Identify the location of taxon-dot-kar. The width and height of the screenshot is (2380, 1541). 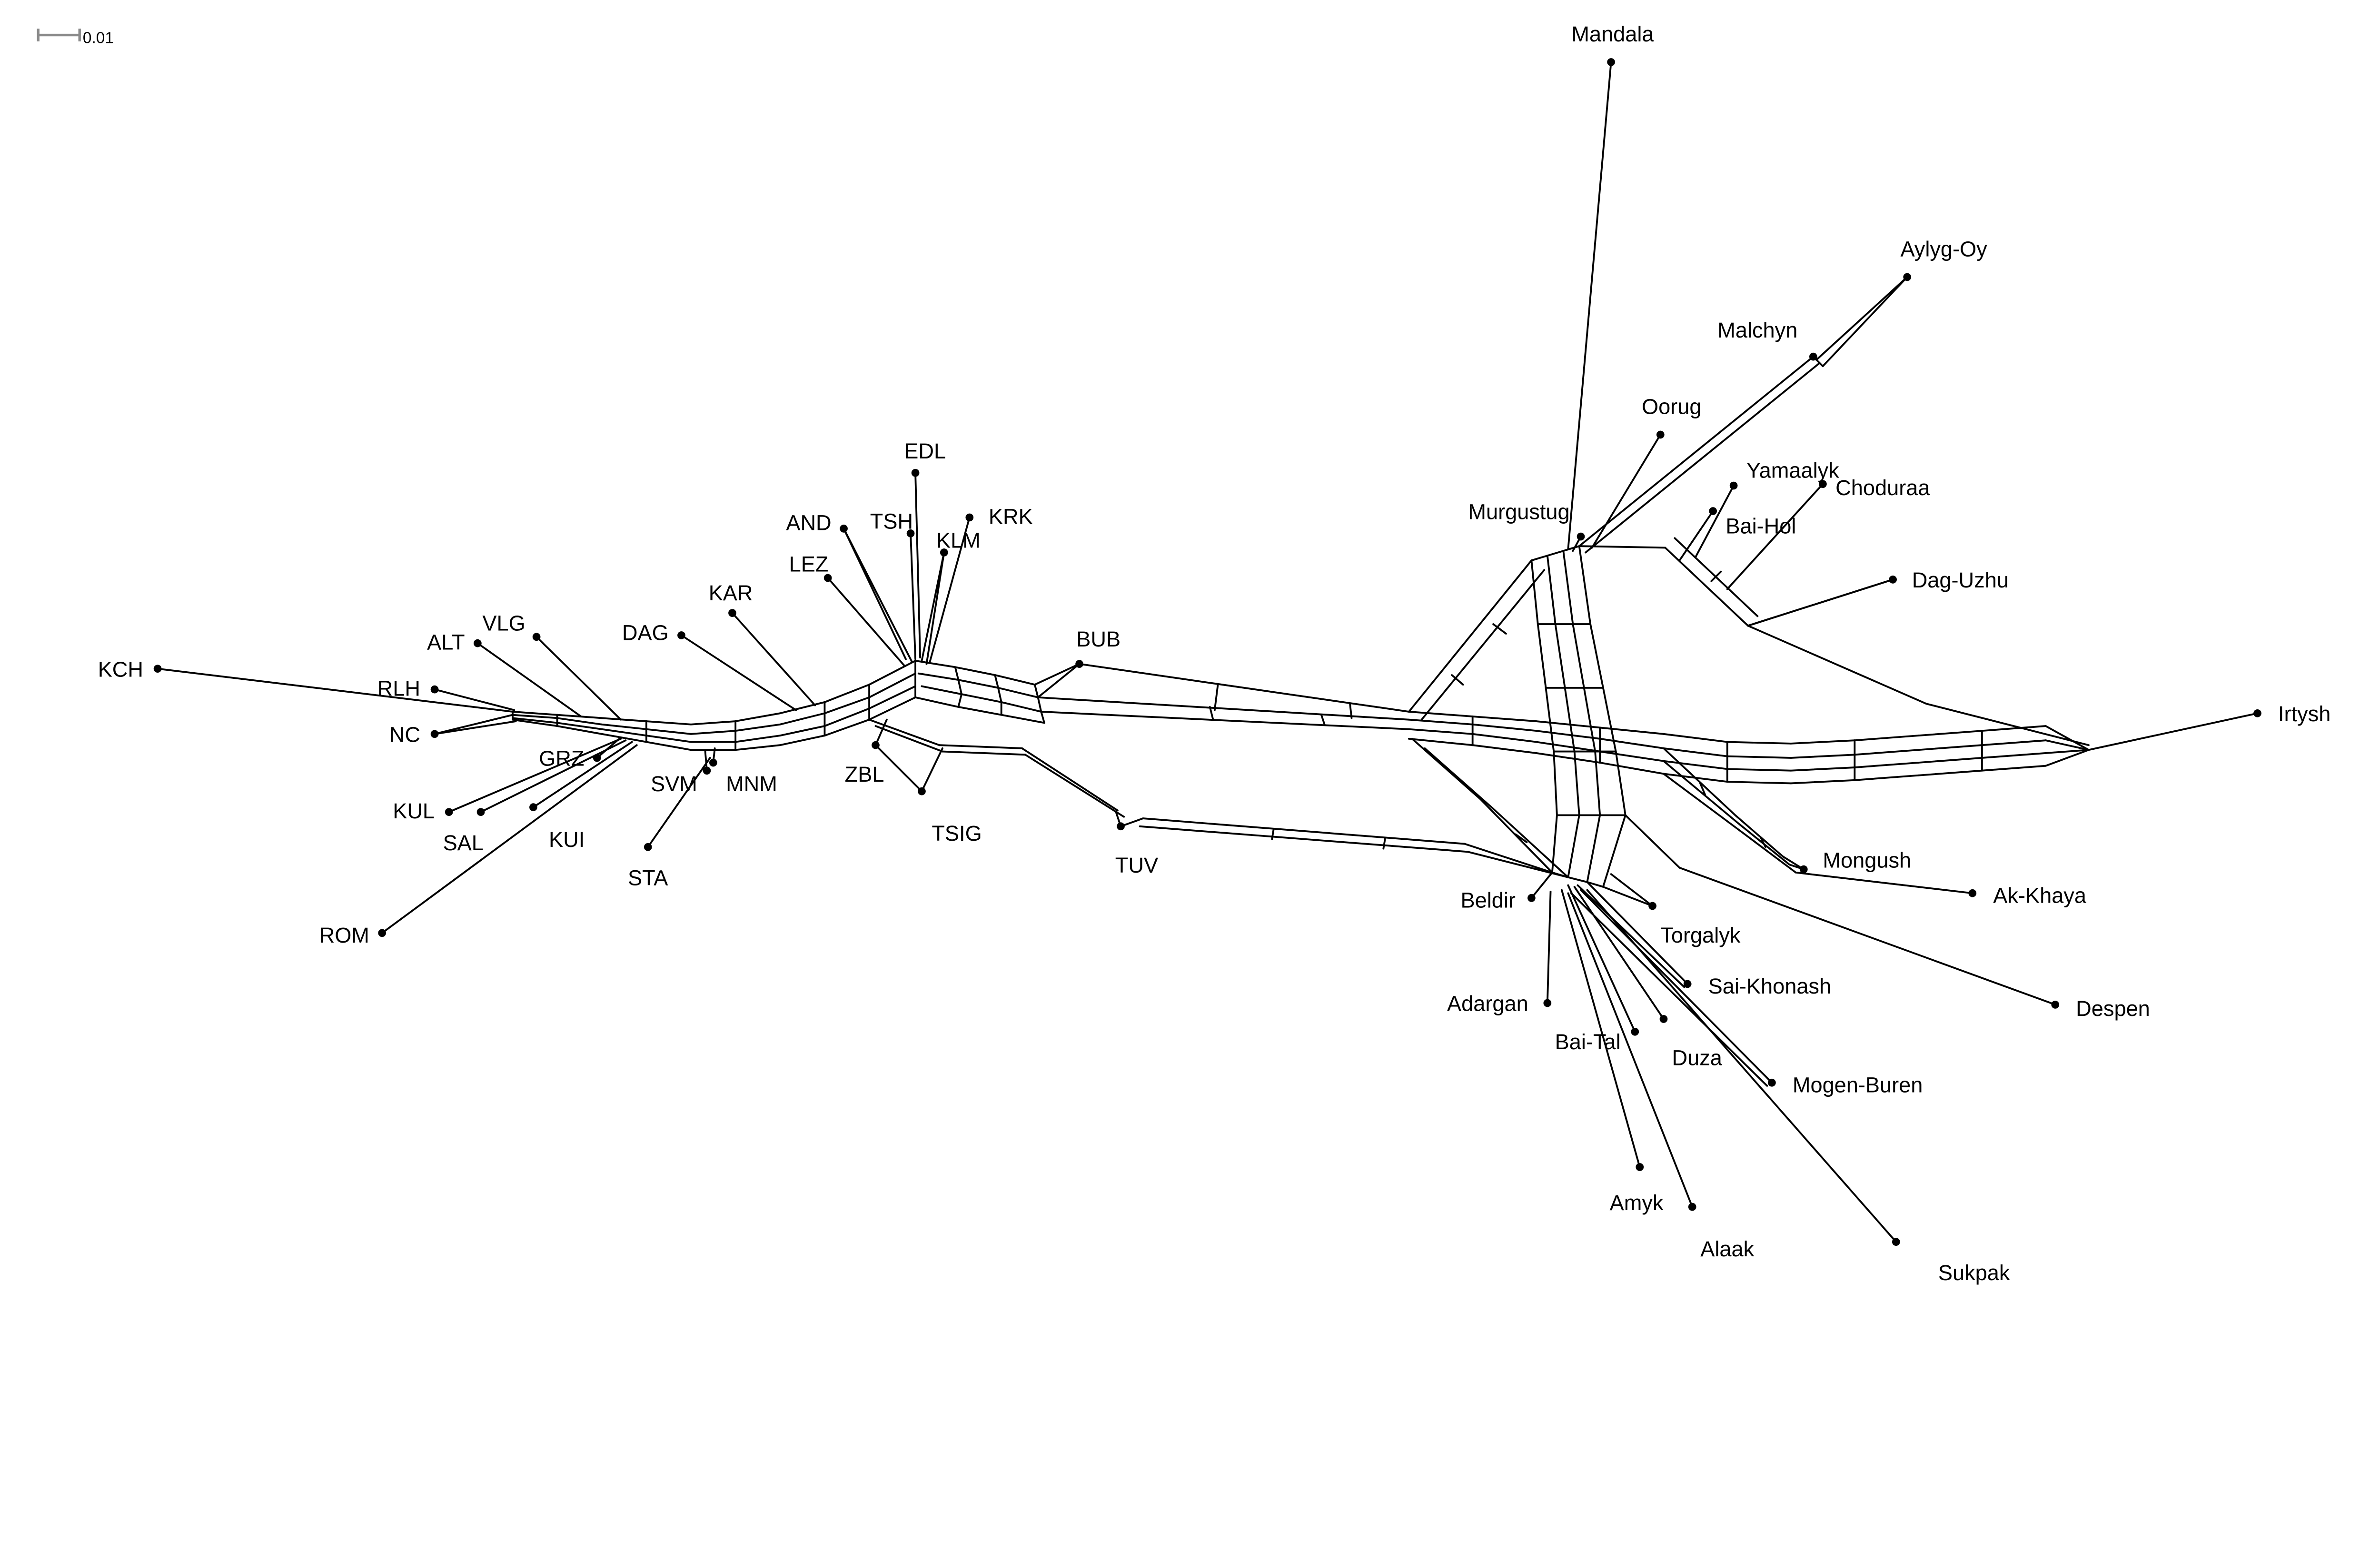
(732, 613).